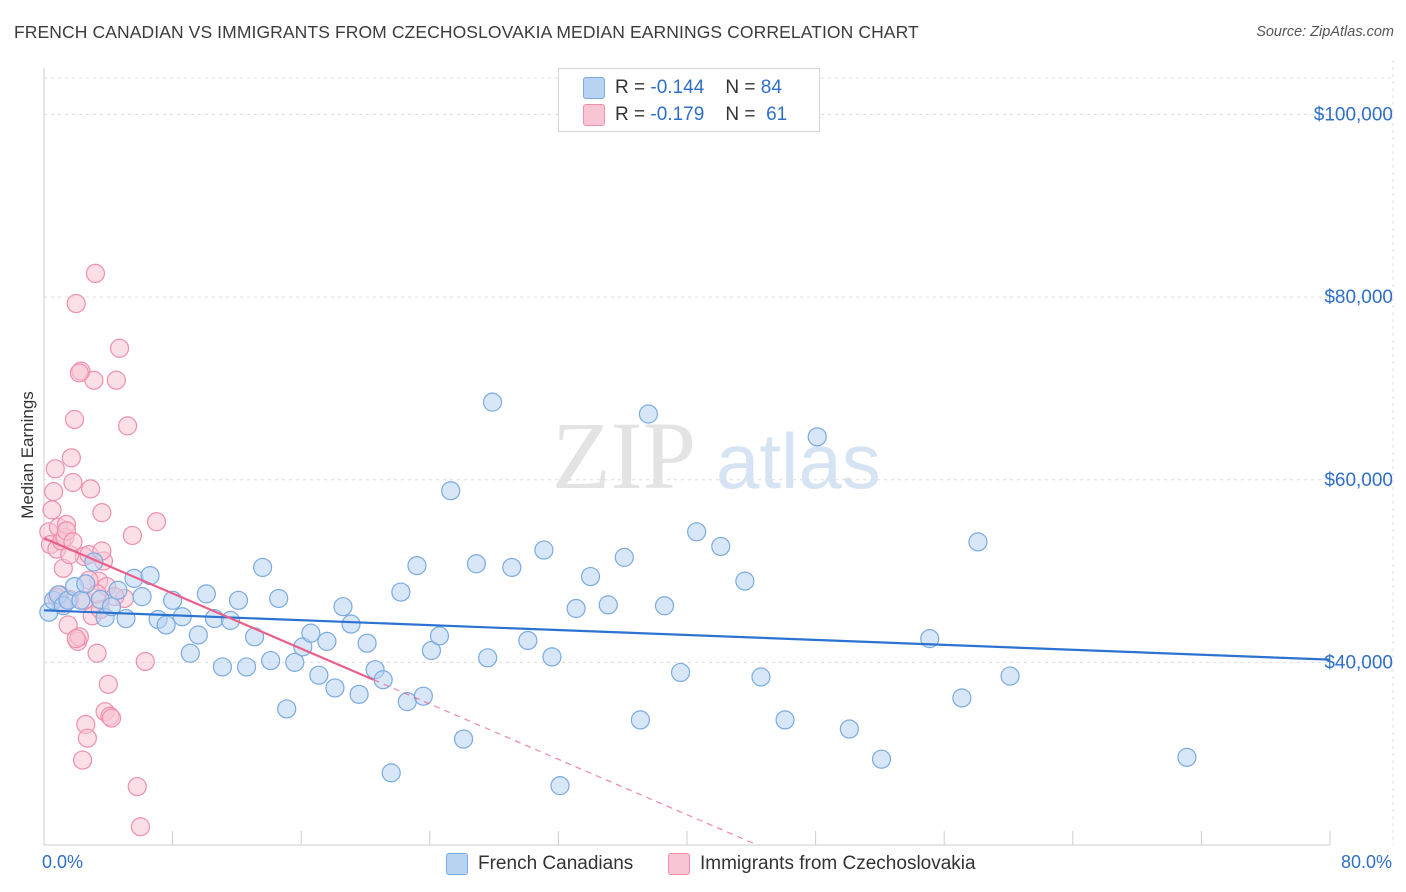  What do you see at coordinates (838, 863) in the screenshot?
I see `legend-label-czechoslovakia: Immigrants from Czechoslovakia` at bounding box center [838, 863].